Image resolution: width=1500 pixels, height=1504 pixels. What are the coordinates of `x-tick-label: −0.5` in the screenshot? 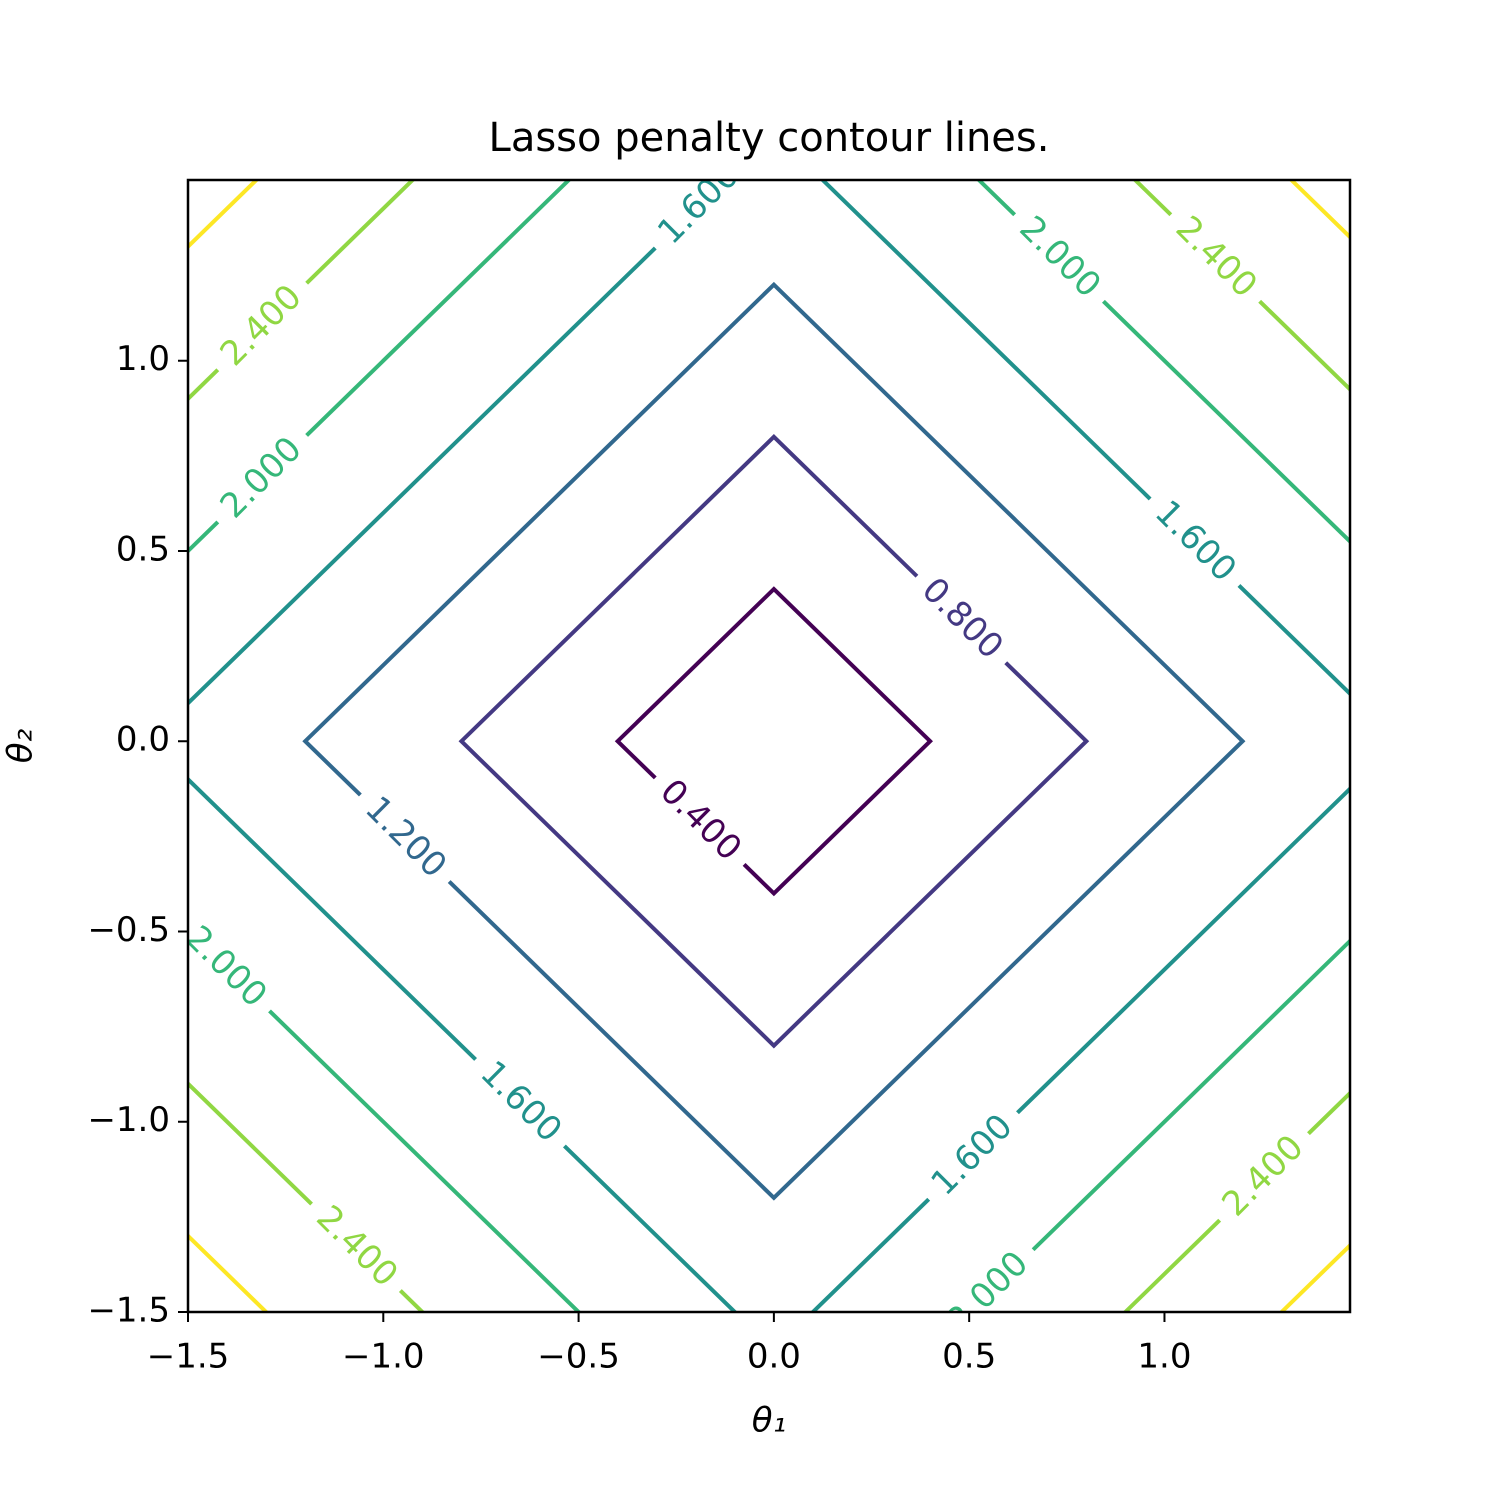 It's located at (578, 1357).